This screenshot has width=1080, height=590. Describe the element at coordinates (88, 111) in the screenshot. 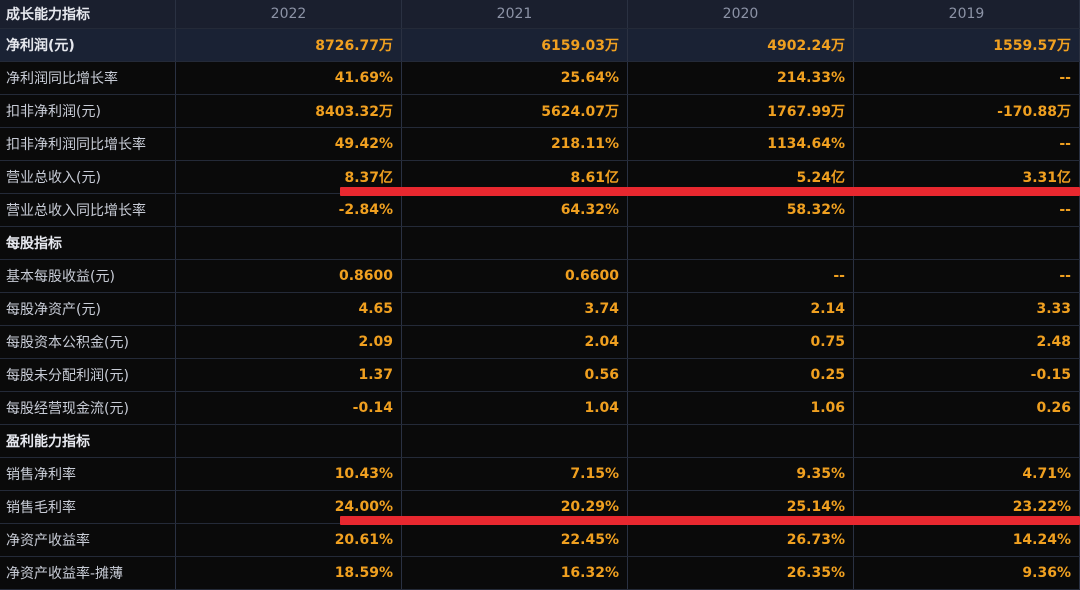

I see `row-label: 扣非净利润(元)` at that location.